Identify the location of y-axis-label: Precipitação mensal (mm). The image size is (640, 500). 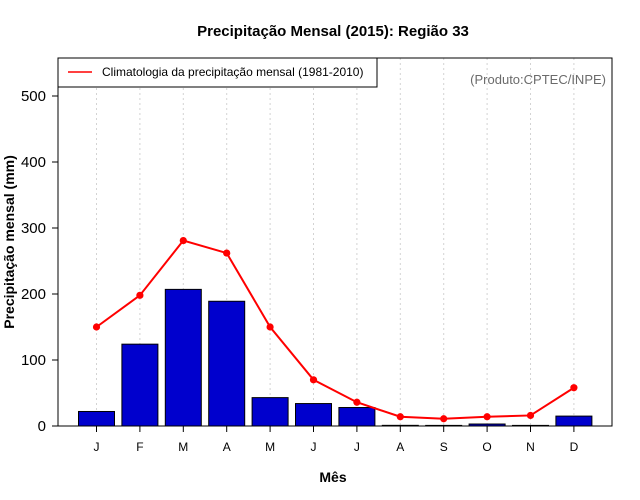
(9, 242).